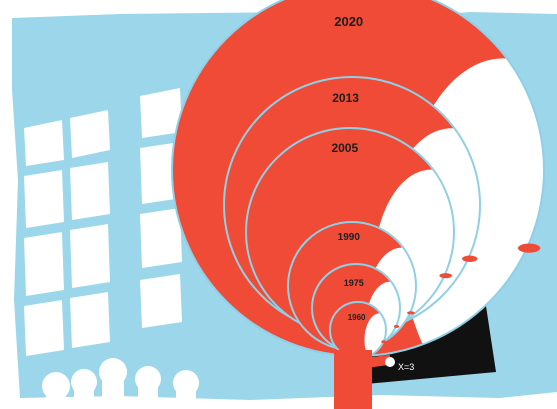 The image size is (557, 409). What do you see at coordinates (354, 283) in the screenshot?
I see `year-label: 1975` at bounding box center [354, 283].